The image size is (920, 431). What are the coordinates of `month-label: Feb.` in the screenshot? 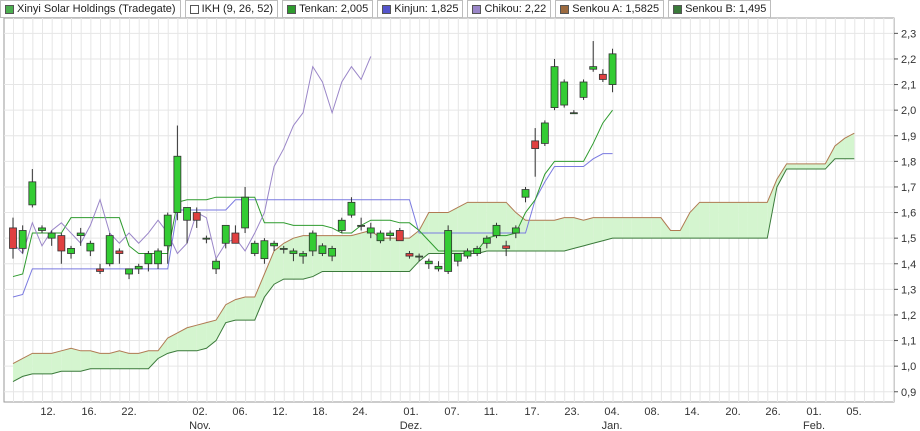 It's located at (814, 425).